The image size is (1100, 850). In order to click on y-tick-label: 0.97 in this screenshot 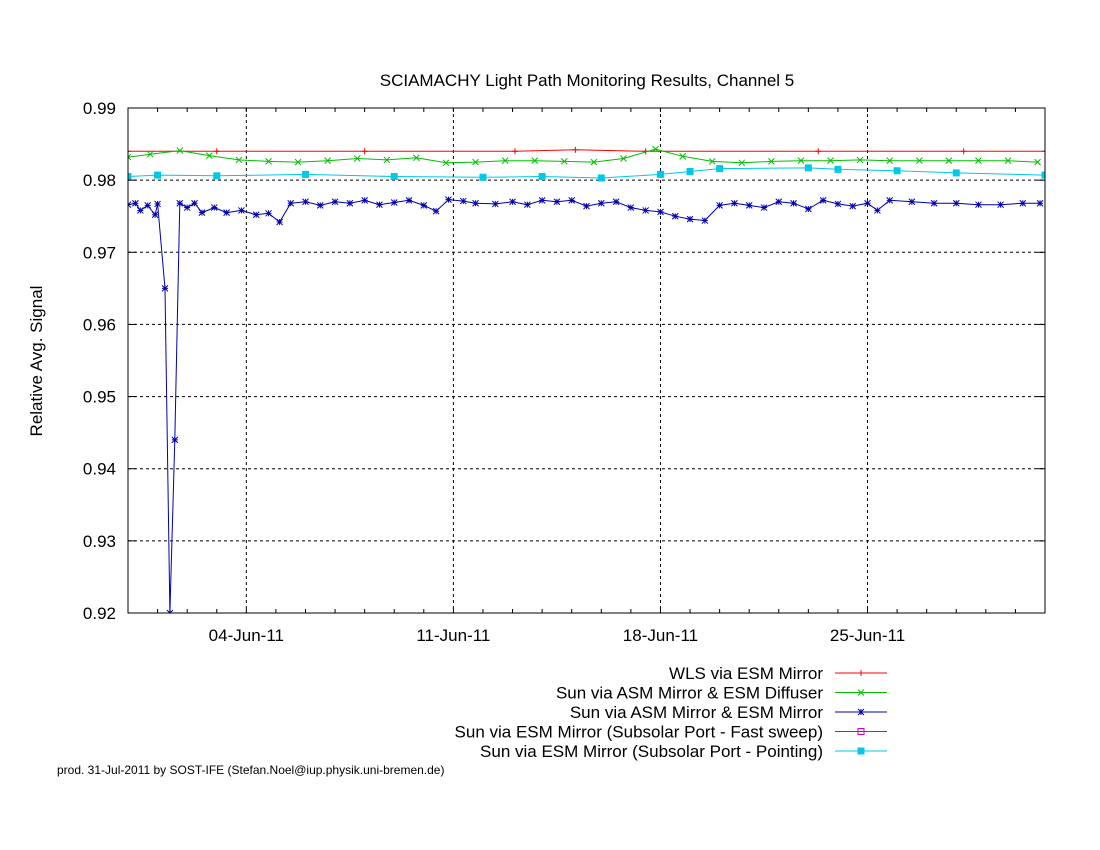, I will do `click(99, 252)`.